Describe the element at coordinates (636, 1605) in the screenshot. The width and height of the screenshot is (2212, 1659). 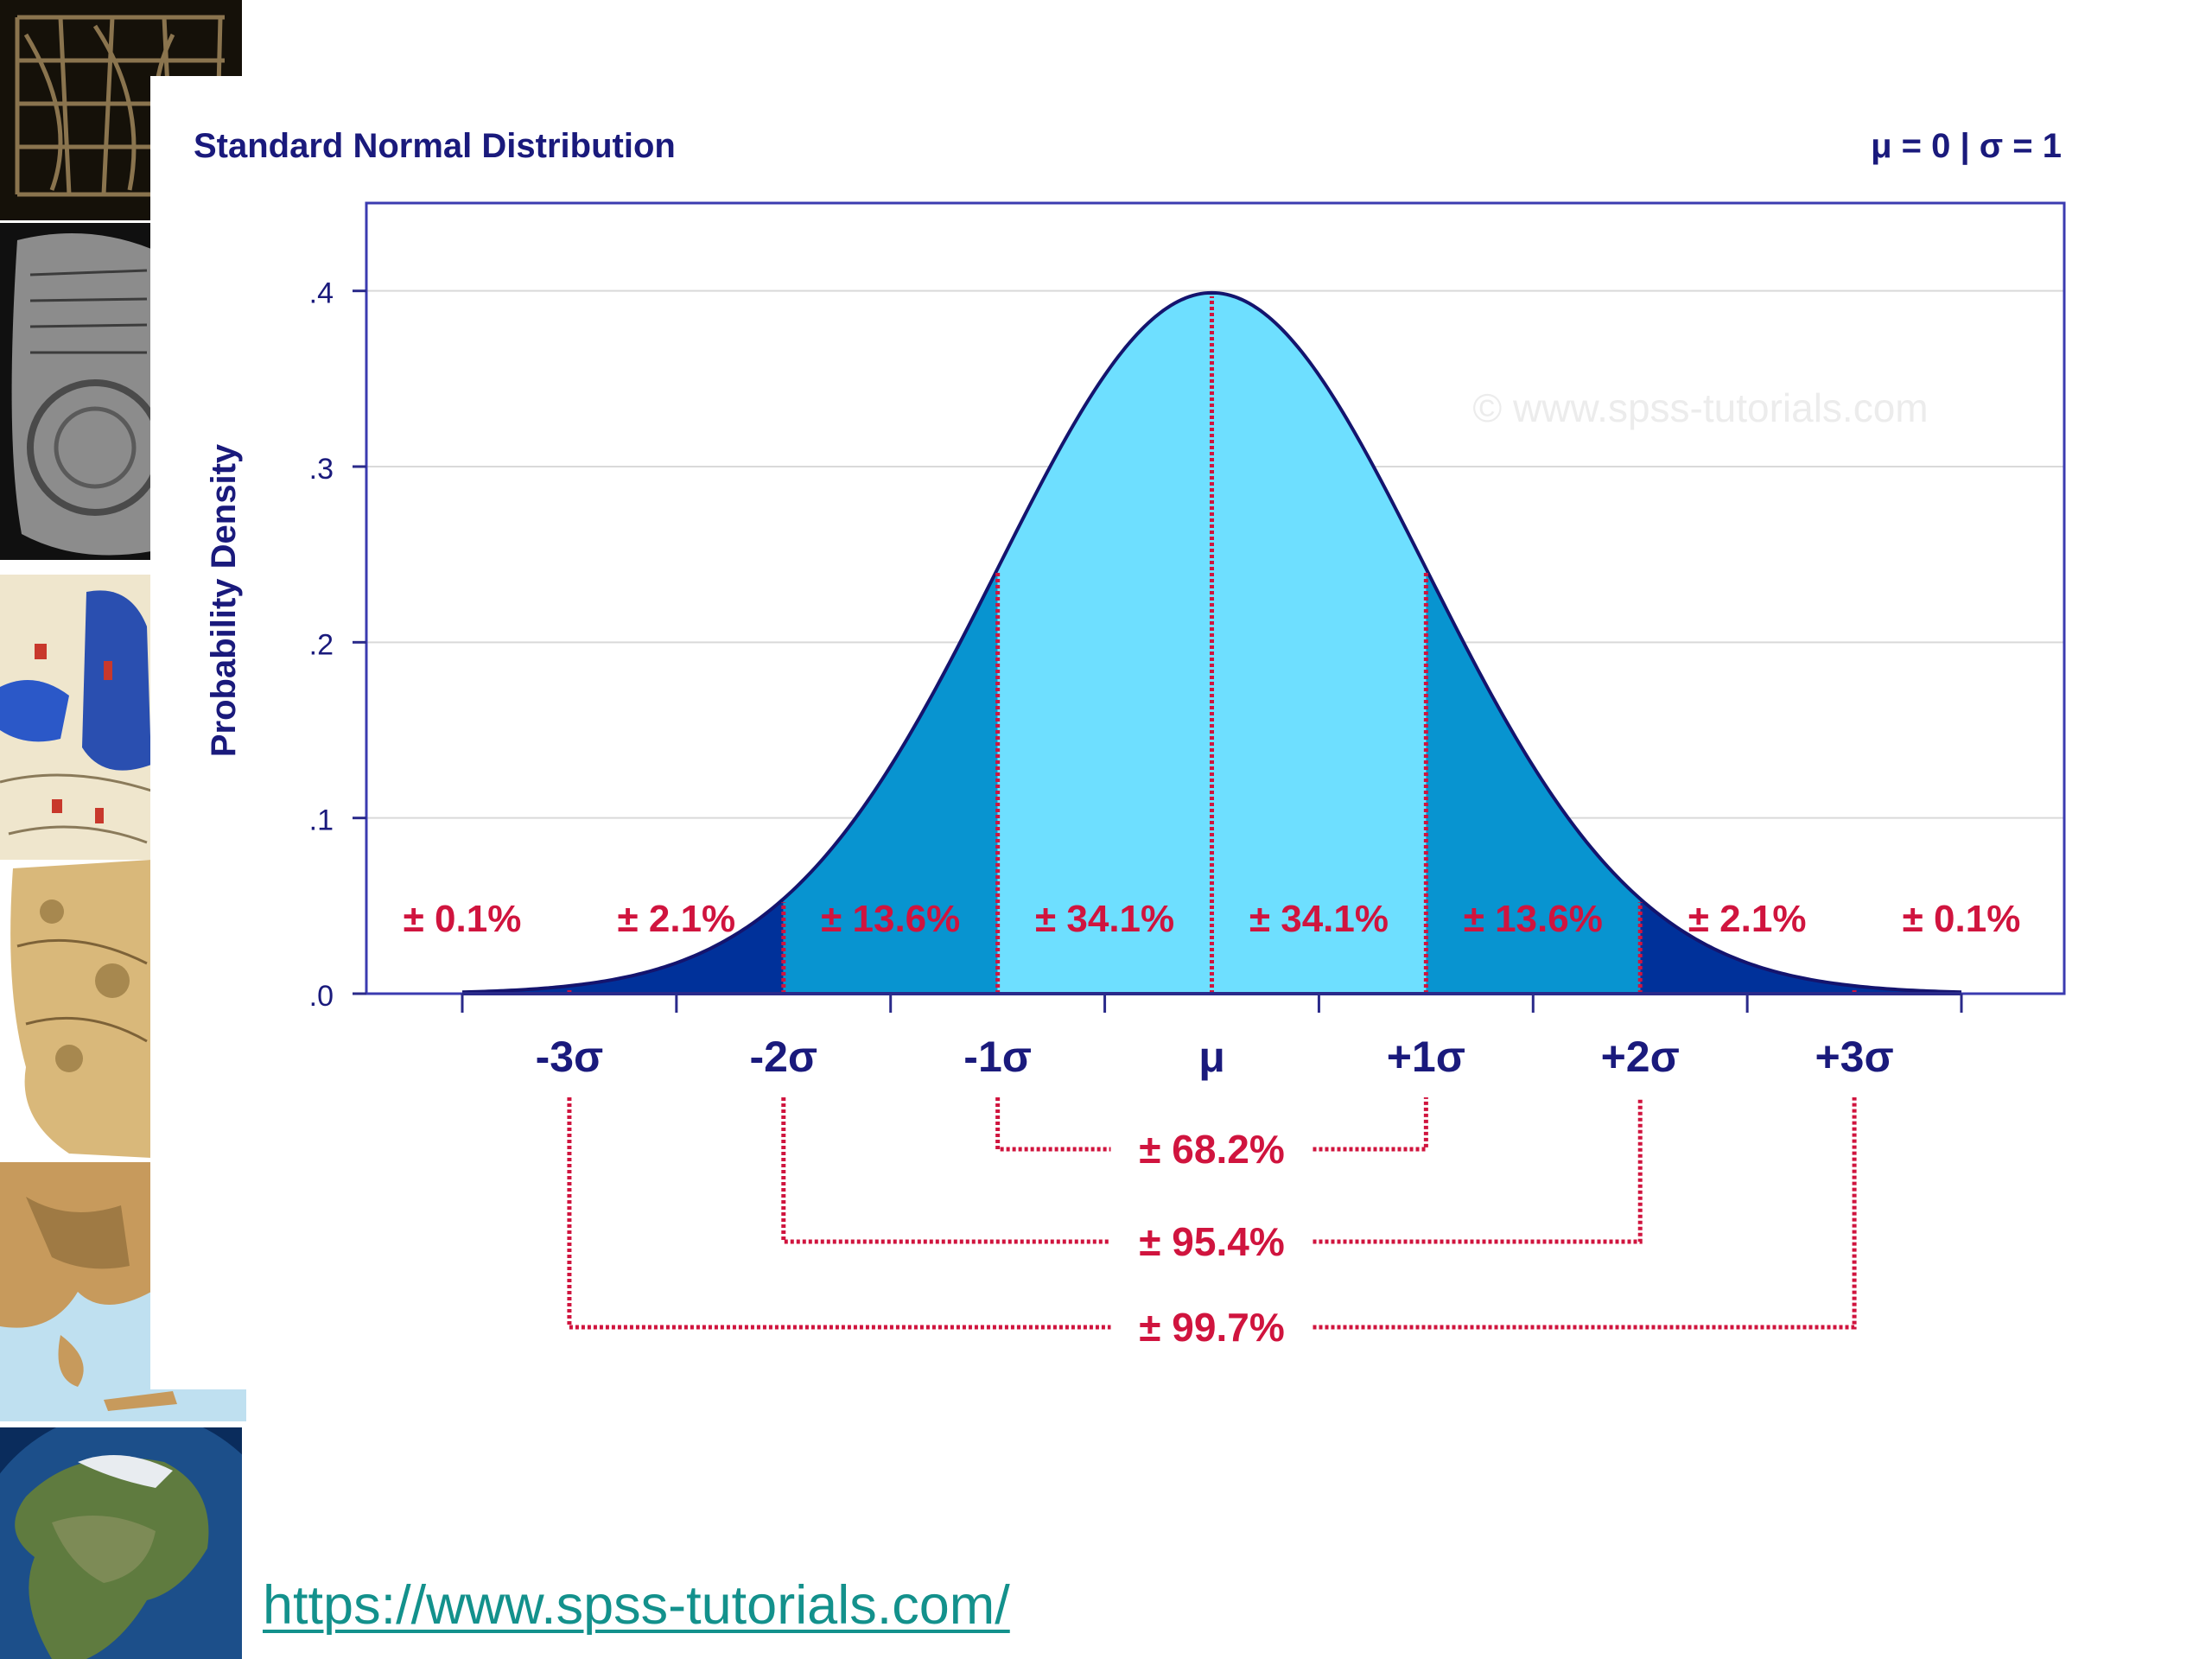
I see `source-link: https://www.spss-tutorials.com/` at that location.